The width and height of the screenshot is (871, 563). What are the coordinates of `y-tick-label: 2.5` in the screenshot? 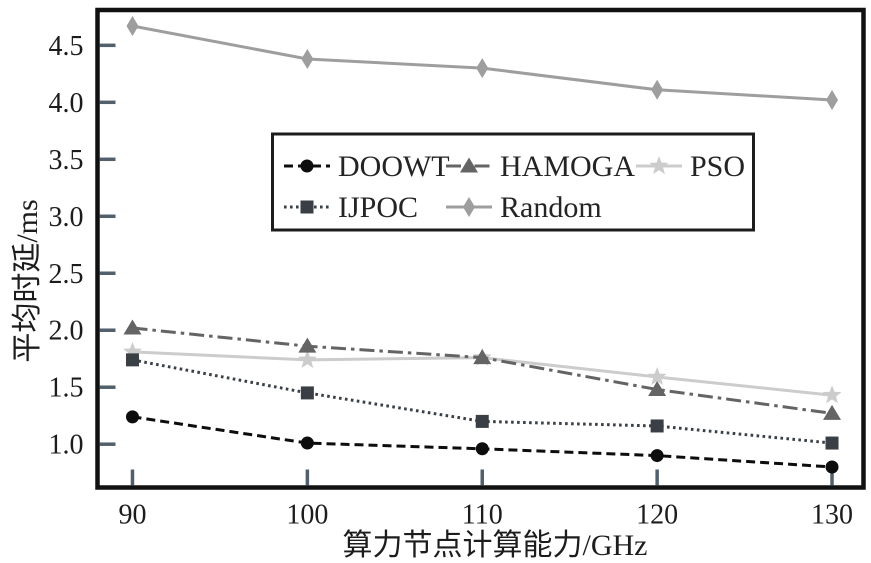 It's located at (66, 274).